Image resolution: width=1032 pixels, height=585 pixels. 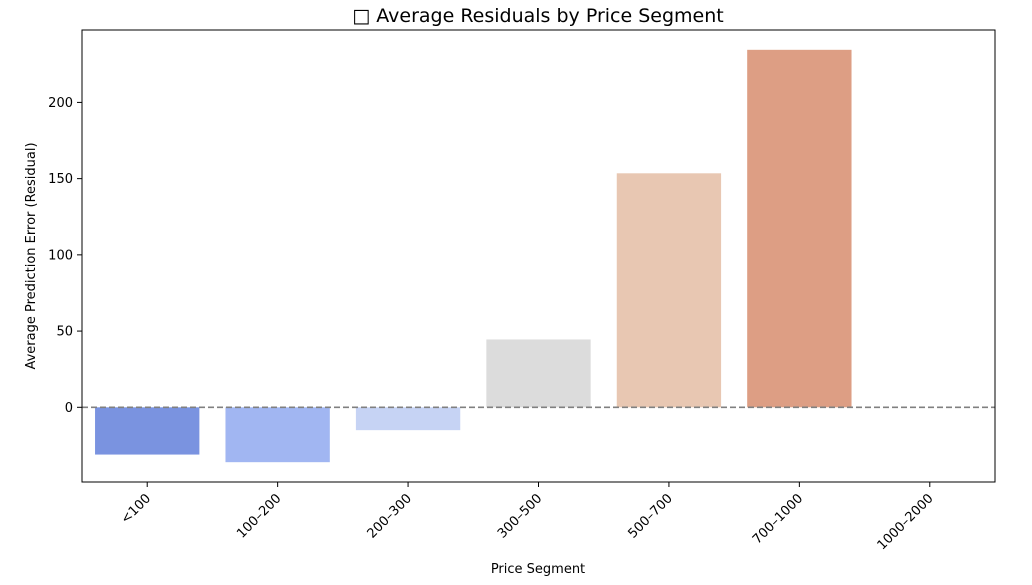 I want to click on y-axis-label: Average Prediction Error (Residual), so click(x=31, y=255).